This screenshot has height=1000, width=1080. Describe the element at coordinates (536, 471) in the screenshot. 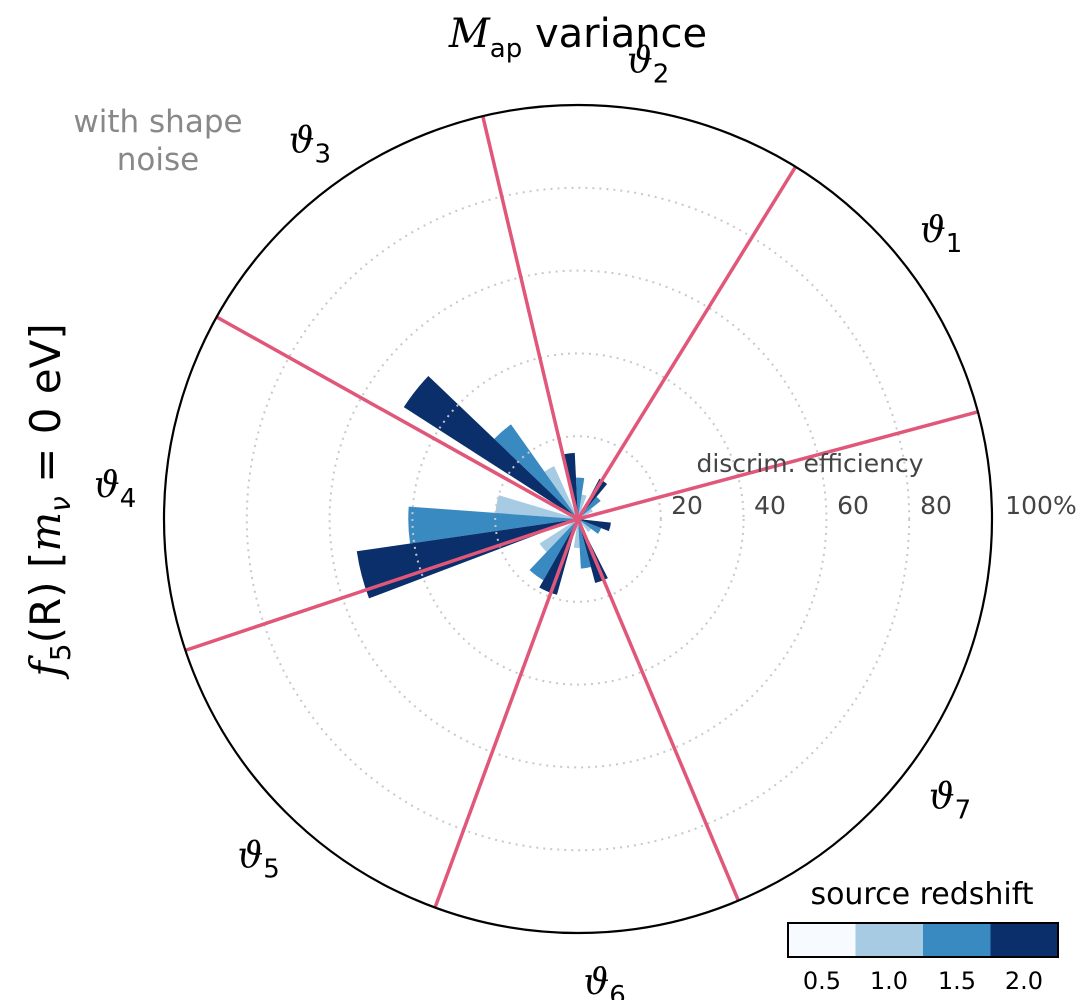

I see `bar-theta3-z1.5` at that location.